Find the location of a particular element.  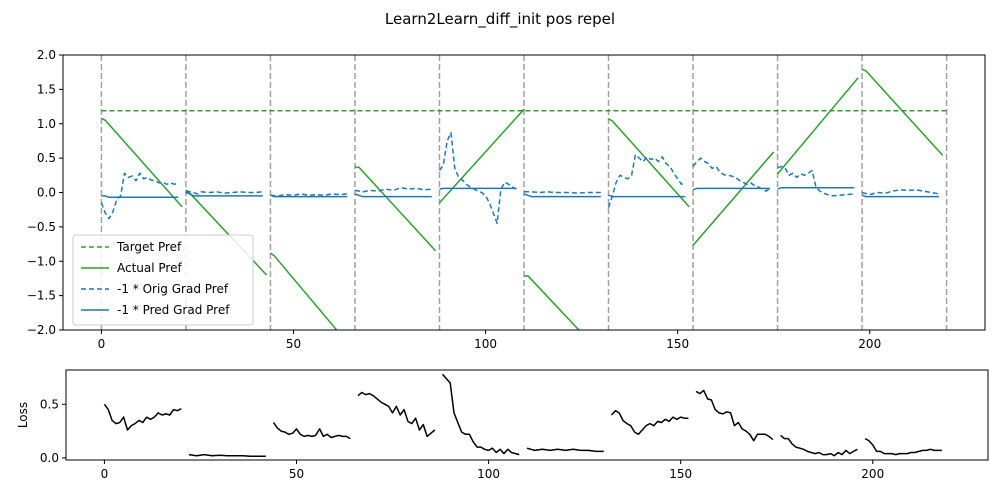

legend-label-pred-grad: -1 * Pred Grad Pref is located at coordinates (173, 310).